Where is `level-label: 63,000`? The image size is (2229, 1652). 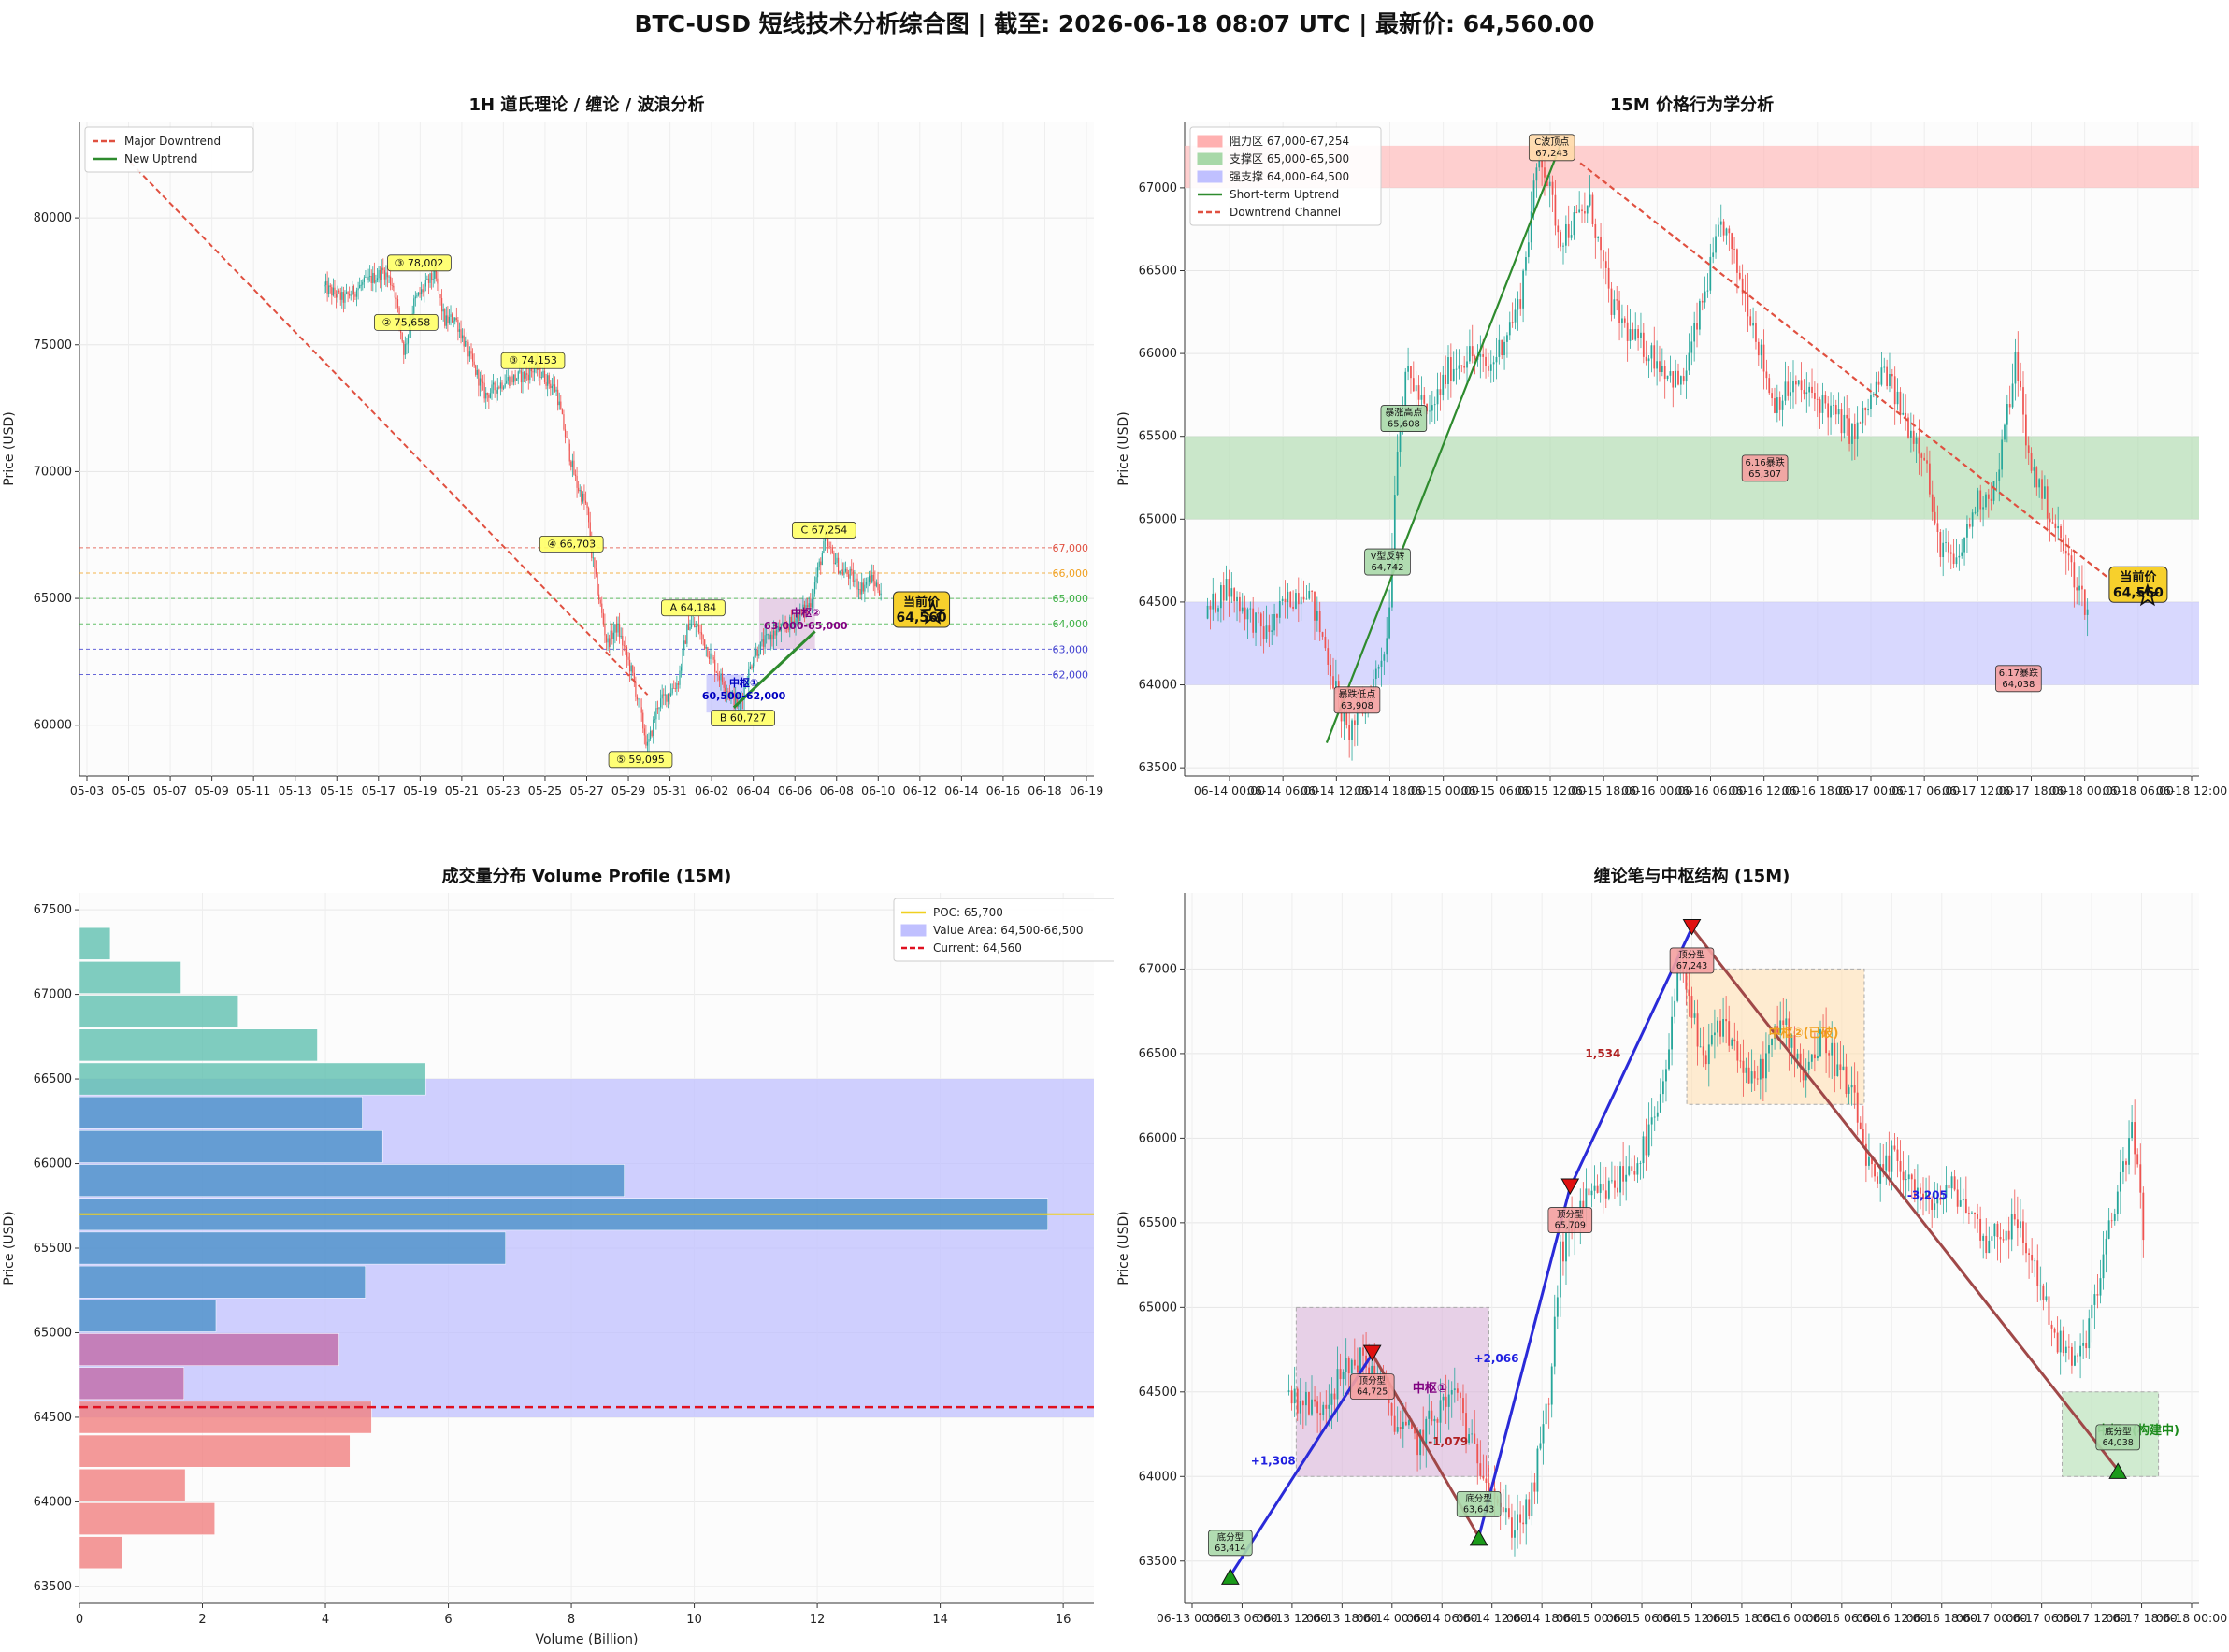
level-label: 63,000 is located at coordinates (1071, 649).